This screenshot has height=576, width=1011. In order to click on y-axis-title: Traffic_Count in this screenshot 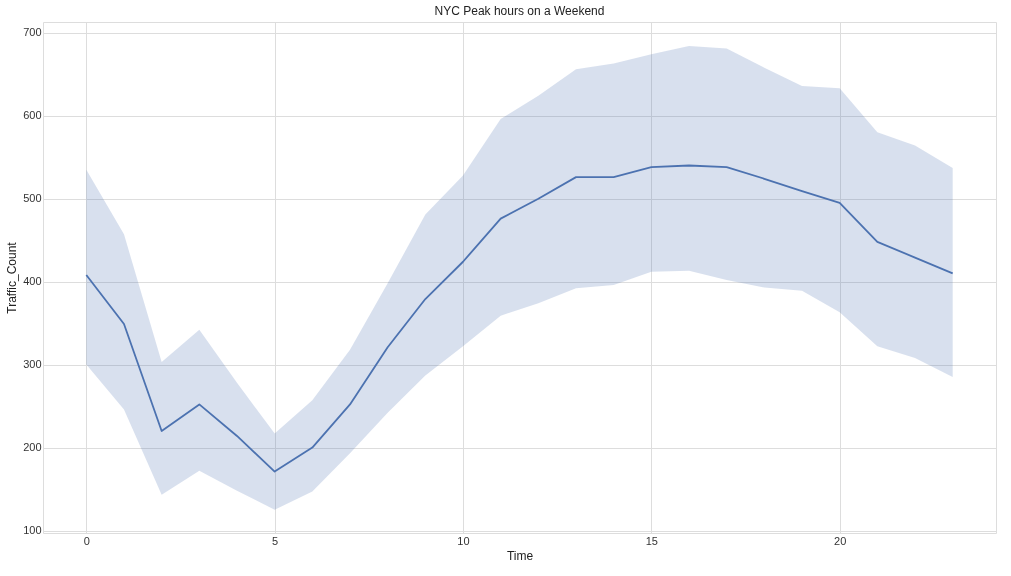, I will do `click(12, 277)`.